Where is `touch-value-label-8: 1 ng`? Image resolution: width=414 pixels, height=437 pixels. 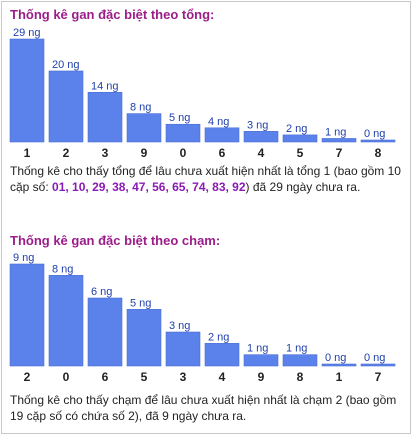 touch-value-label-8: 1 ng is located at coordinates (296, 349).